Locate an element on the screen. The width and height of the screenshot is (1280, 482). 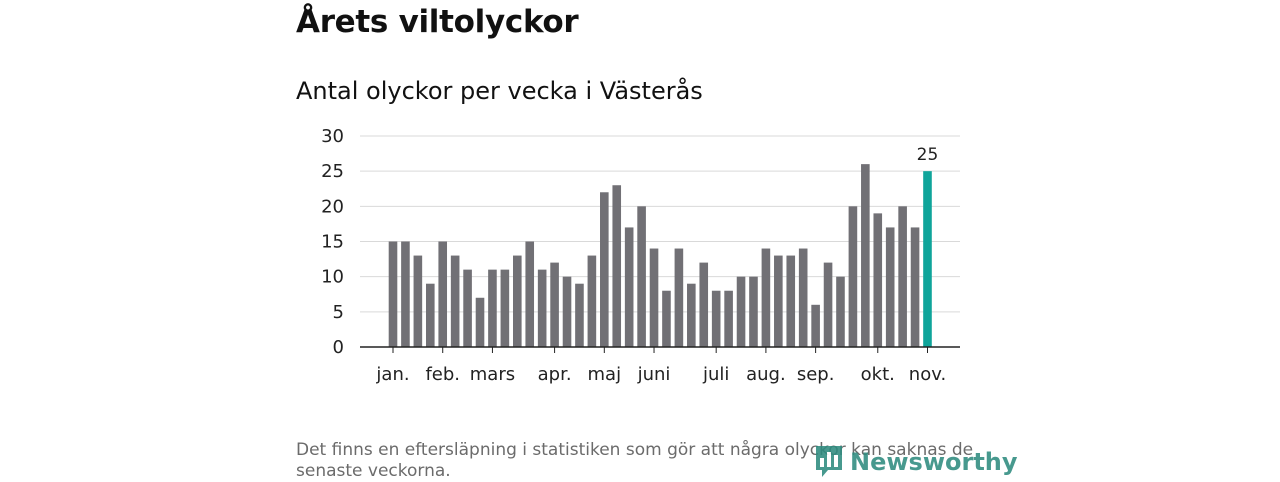
newsworthy-logo: Newsworthy is located at coordinates (916, 462).